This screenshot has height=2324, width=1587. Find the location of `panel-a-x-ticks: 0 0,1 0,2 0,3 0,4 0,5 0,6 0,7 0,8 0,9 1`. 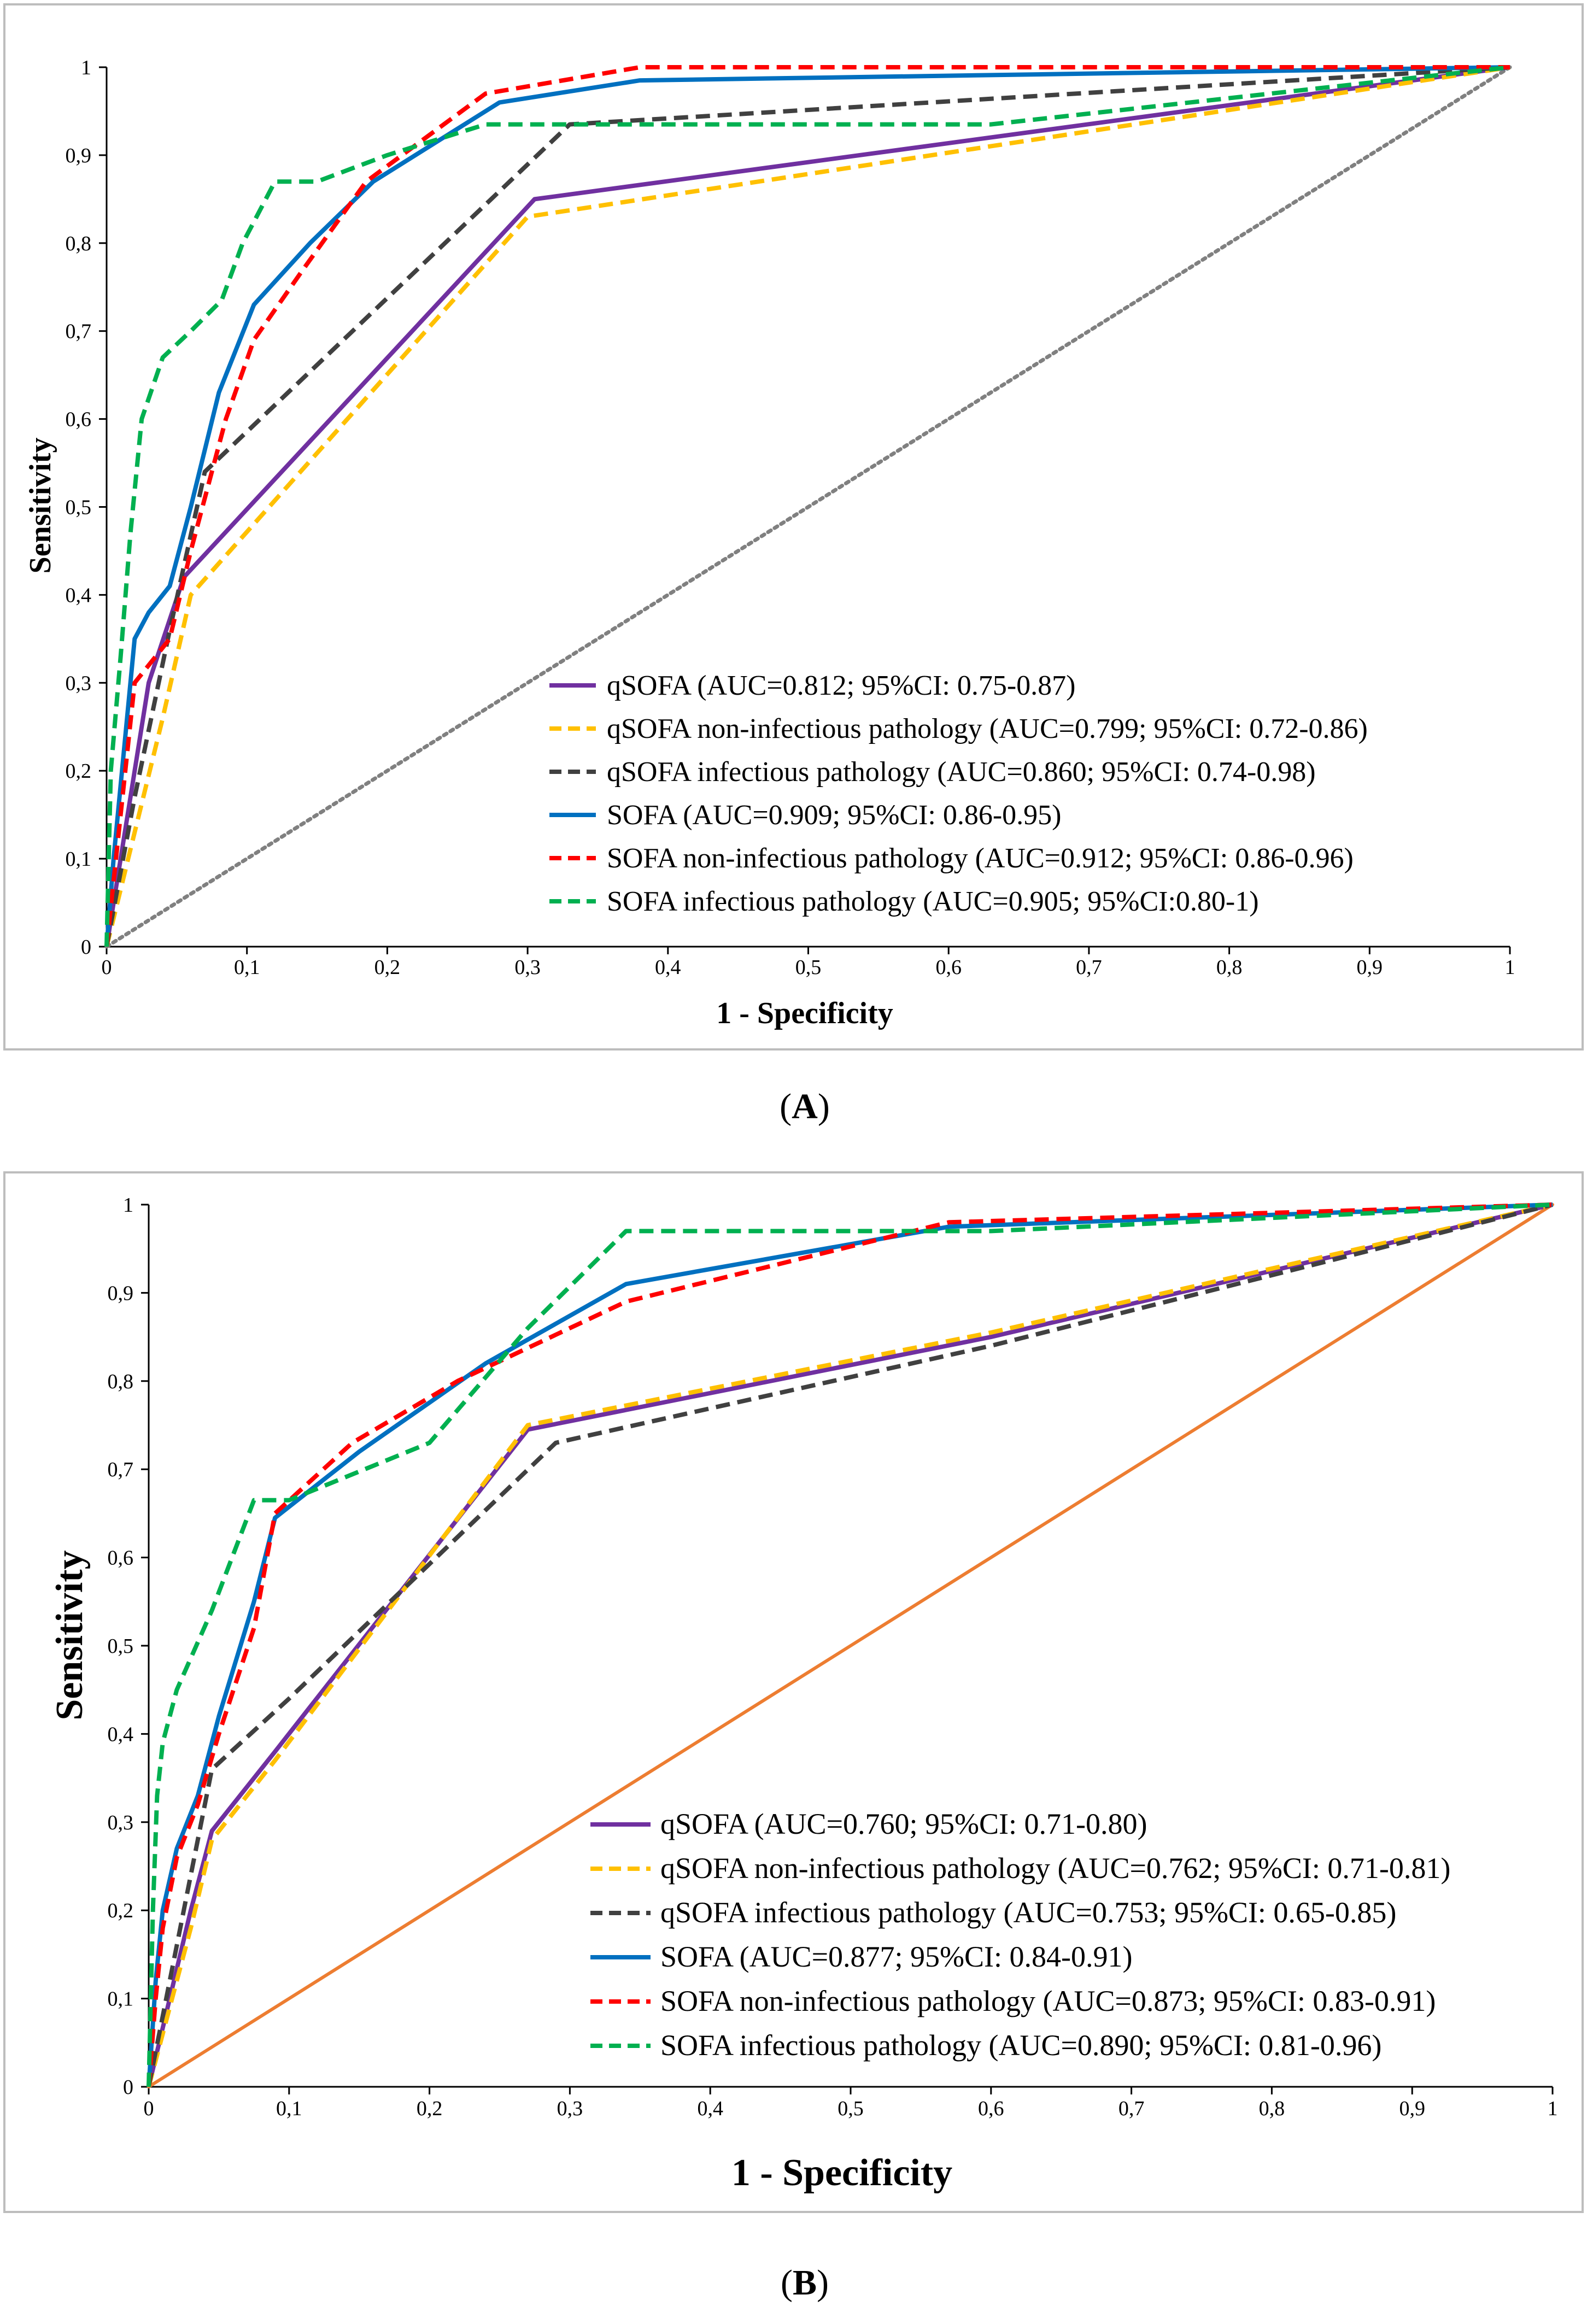

panel-a-x-ticks: 0 0,1 0,2 0,3 0,4 0,5 0,6 0,7 0,8 0,9 1 is located at coordinates (808, 963).